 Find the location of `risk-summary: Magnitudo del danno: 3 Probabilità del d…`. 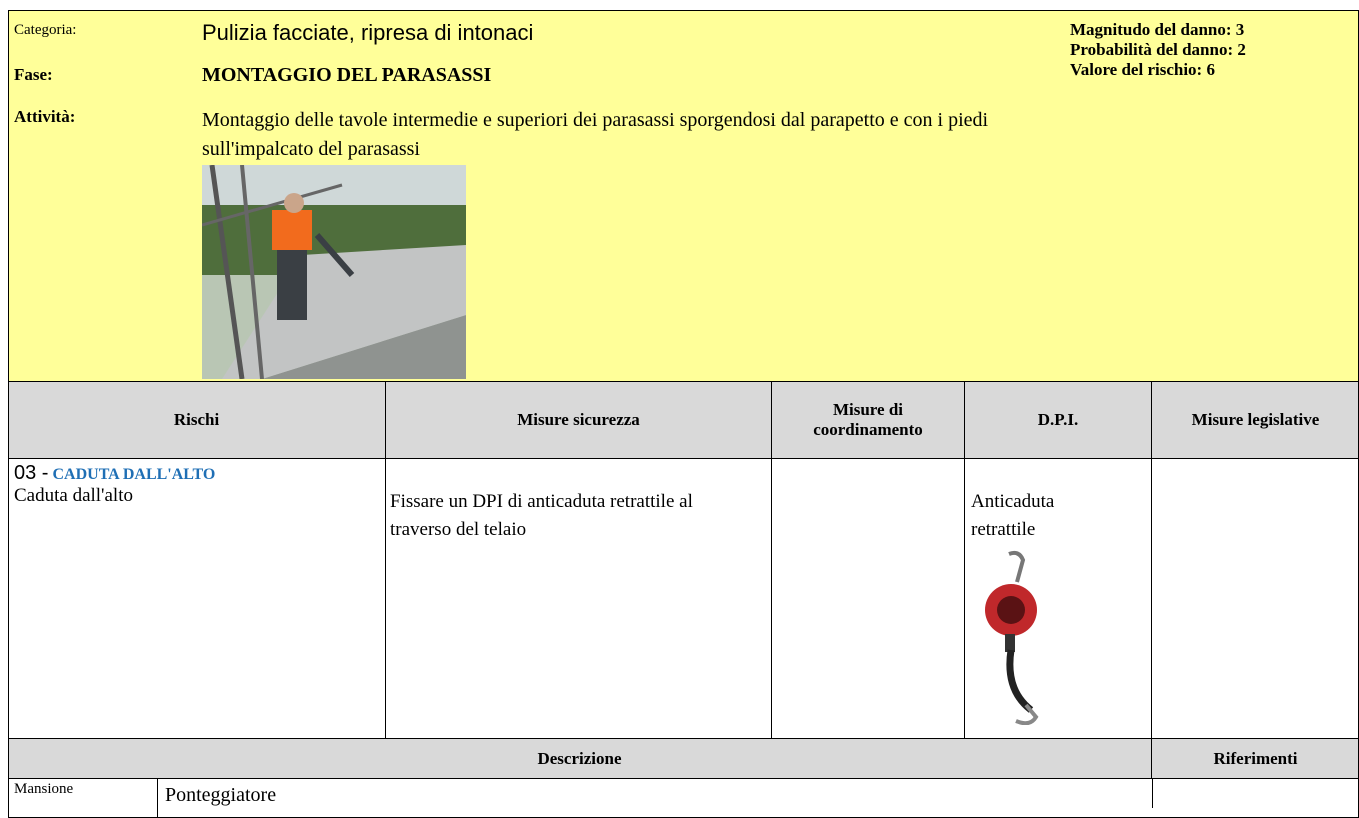

risk-summary: Magnitudo del danno: 3 Probabilità del d… is located at coordinates (1158, 50).